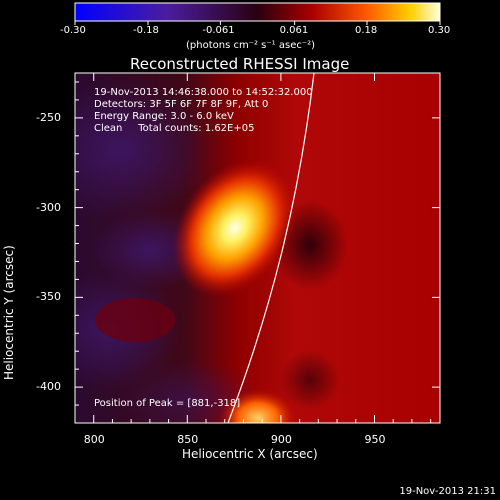  I want to click on colorbar, so click(257, 13).